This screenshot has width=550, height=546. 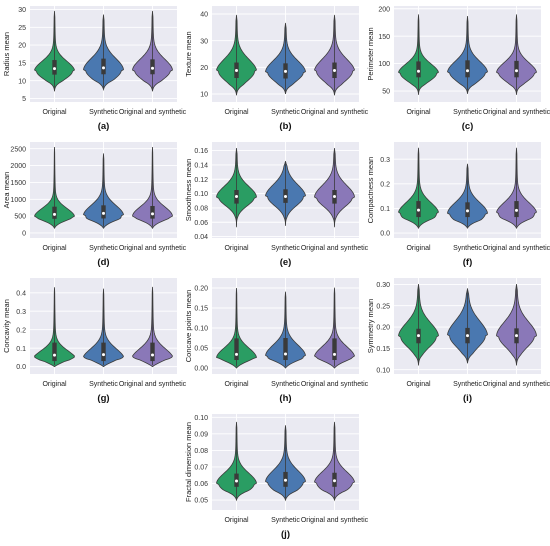 I want to click on y-tick-label: 0.12, so click(x=201, y=180).